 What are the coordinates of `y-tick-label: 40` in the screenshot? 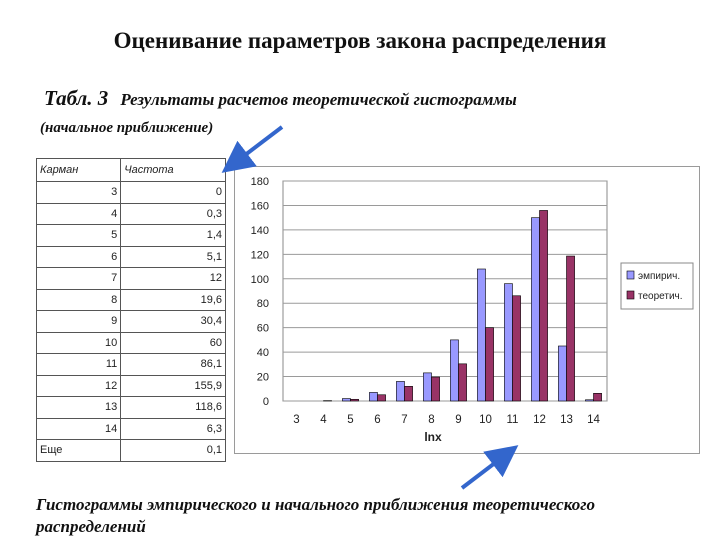 It's located at (263, 353).